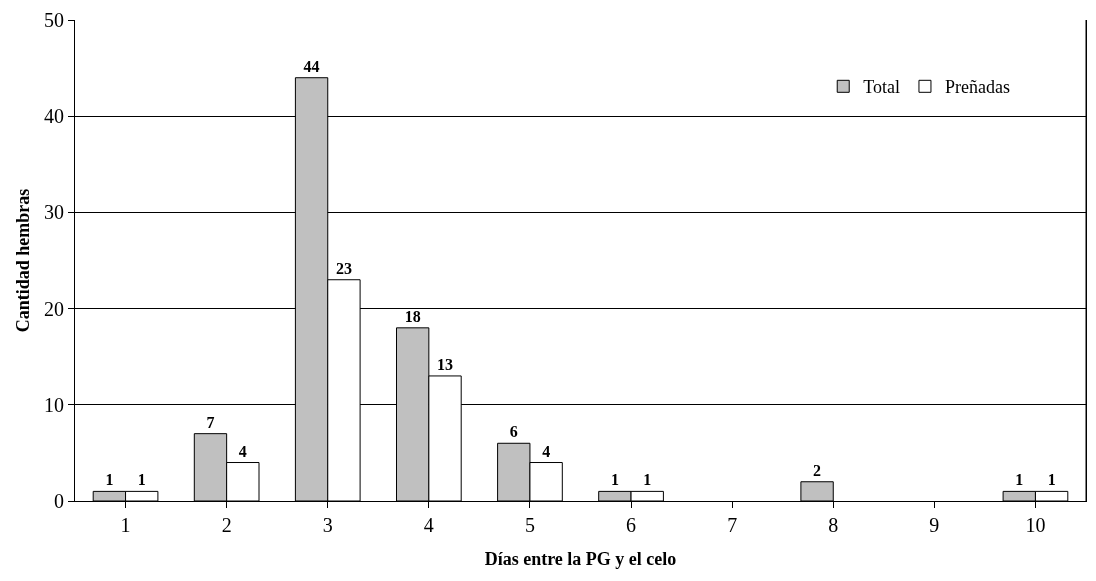 The width and height of the screenshot is (1096, 581). What do you see at coordinates (59, 501) in the screenshot?
I see `y-tick-label: 0` at bounding box center [59, 501].